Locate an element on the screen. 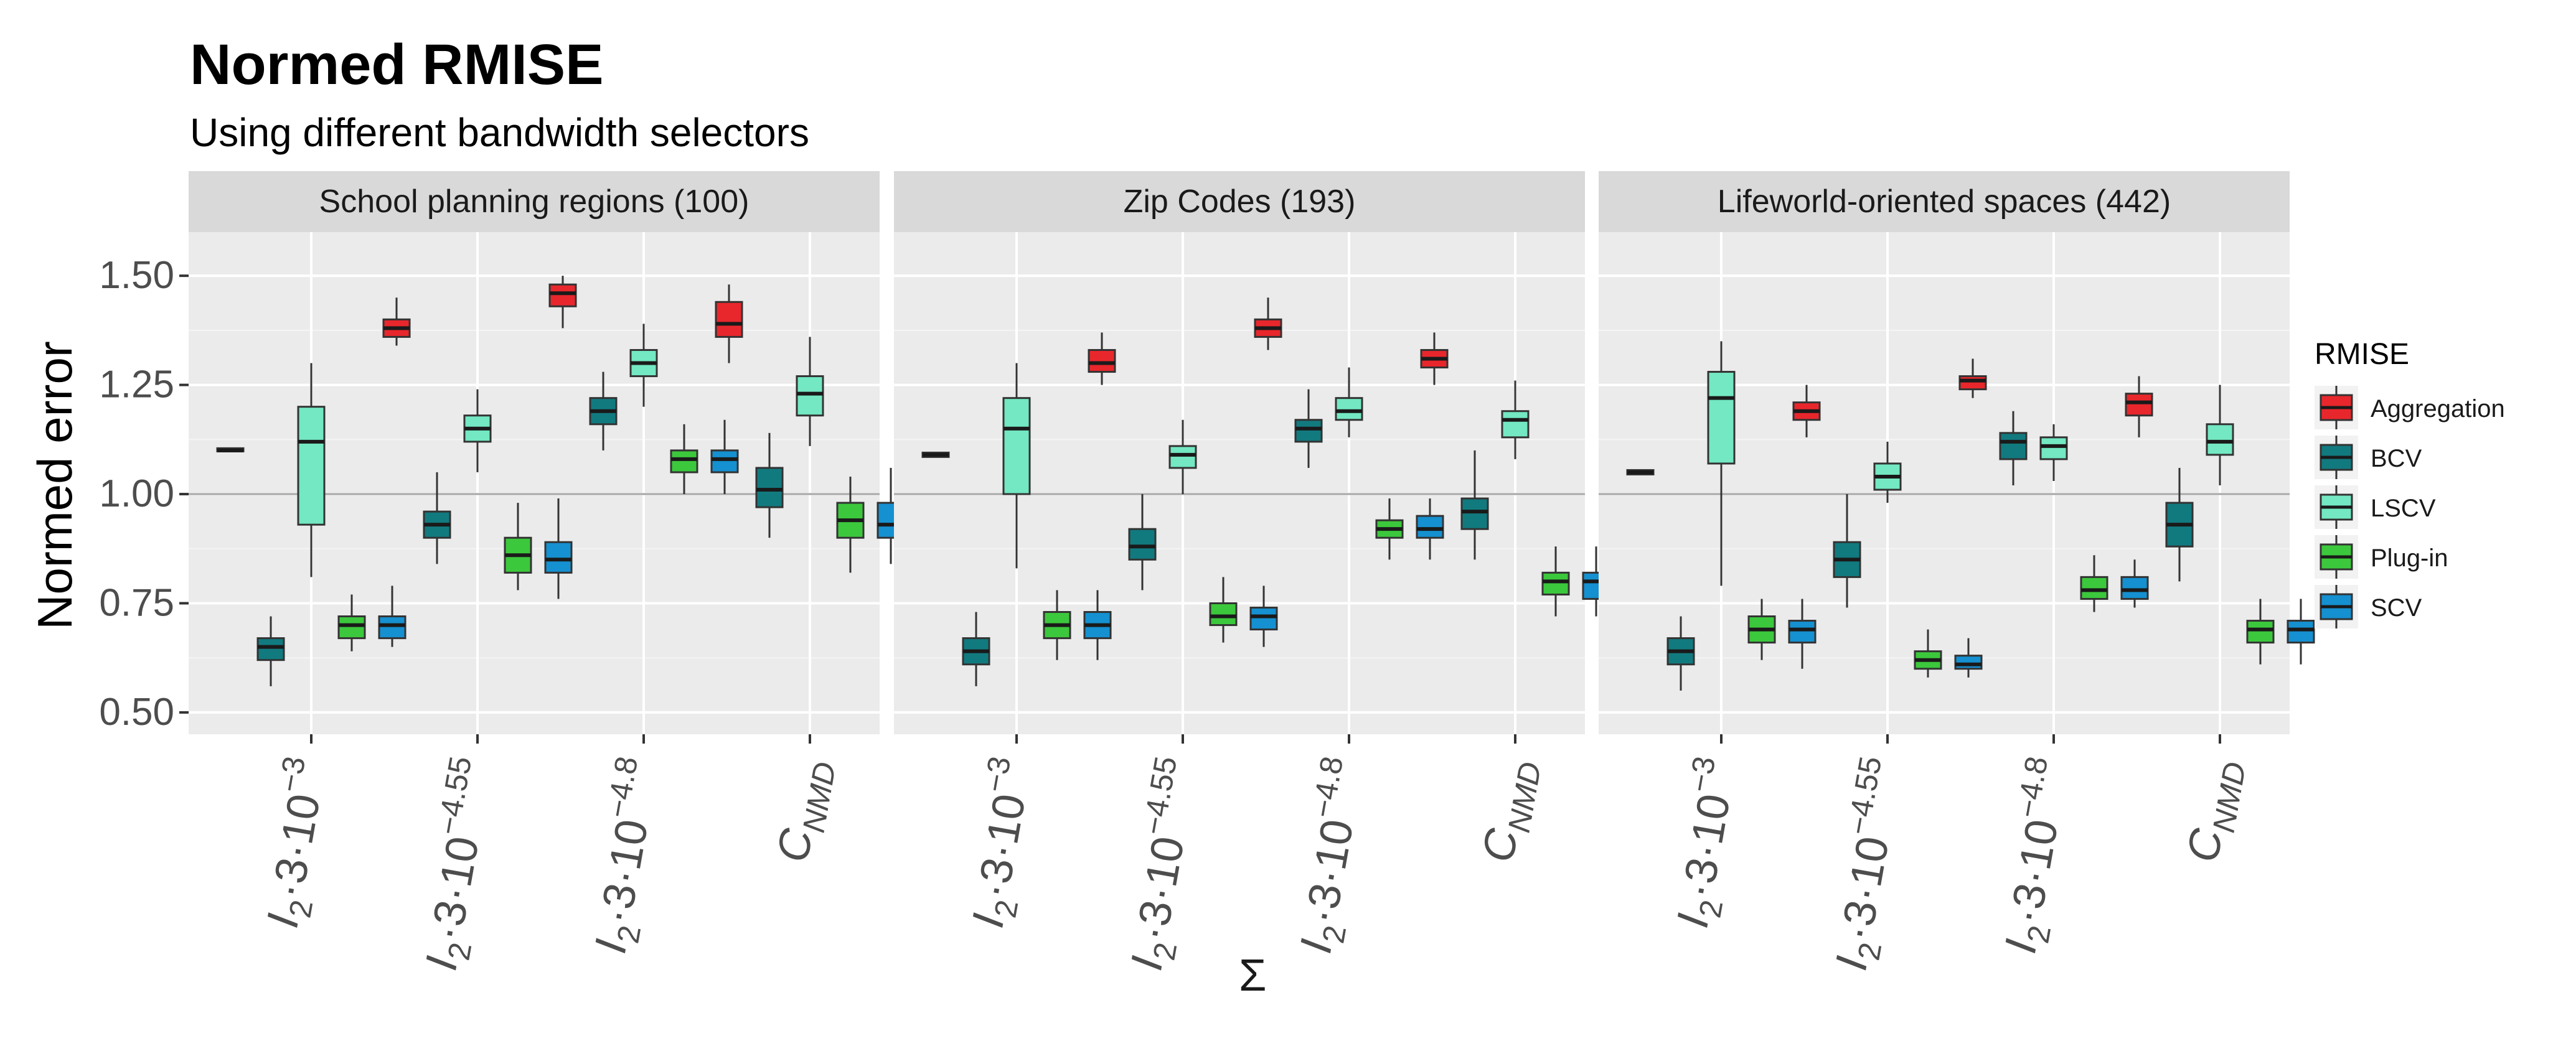 The height and width of the screenshot is (1046, 2576). legend-item-aggregation: Aggregation is located at coordinates (2410, 407).